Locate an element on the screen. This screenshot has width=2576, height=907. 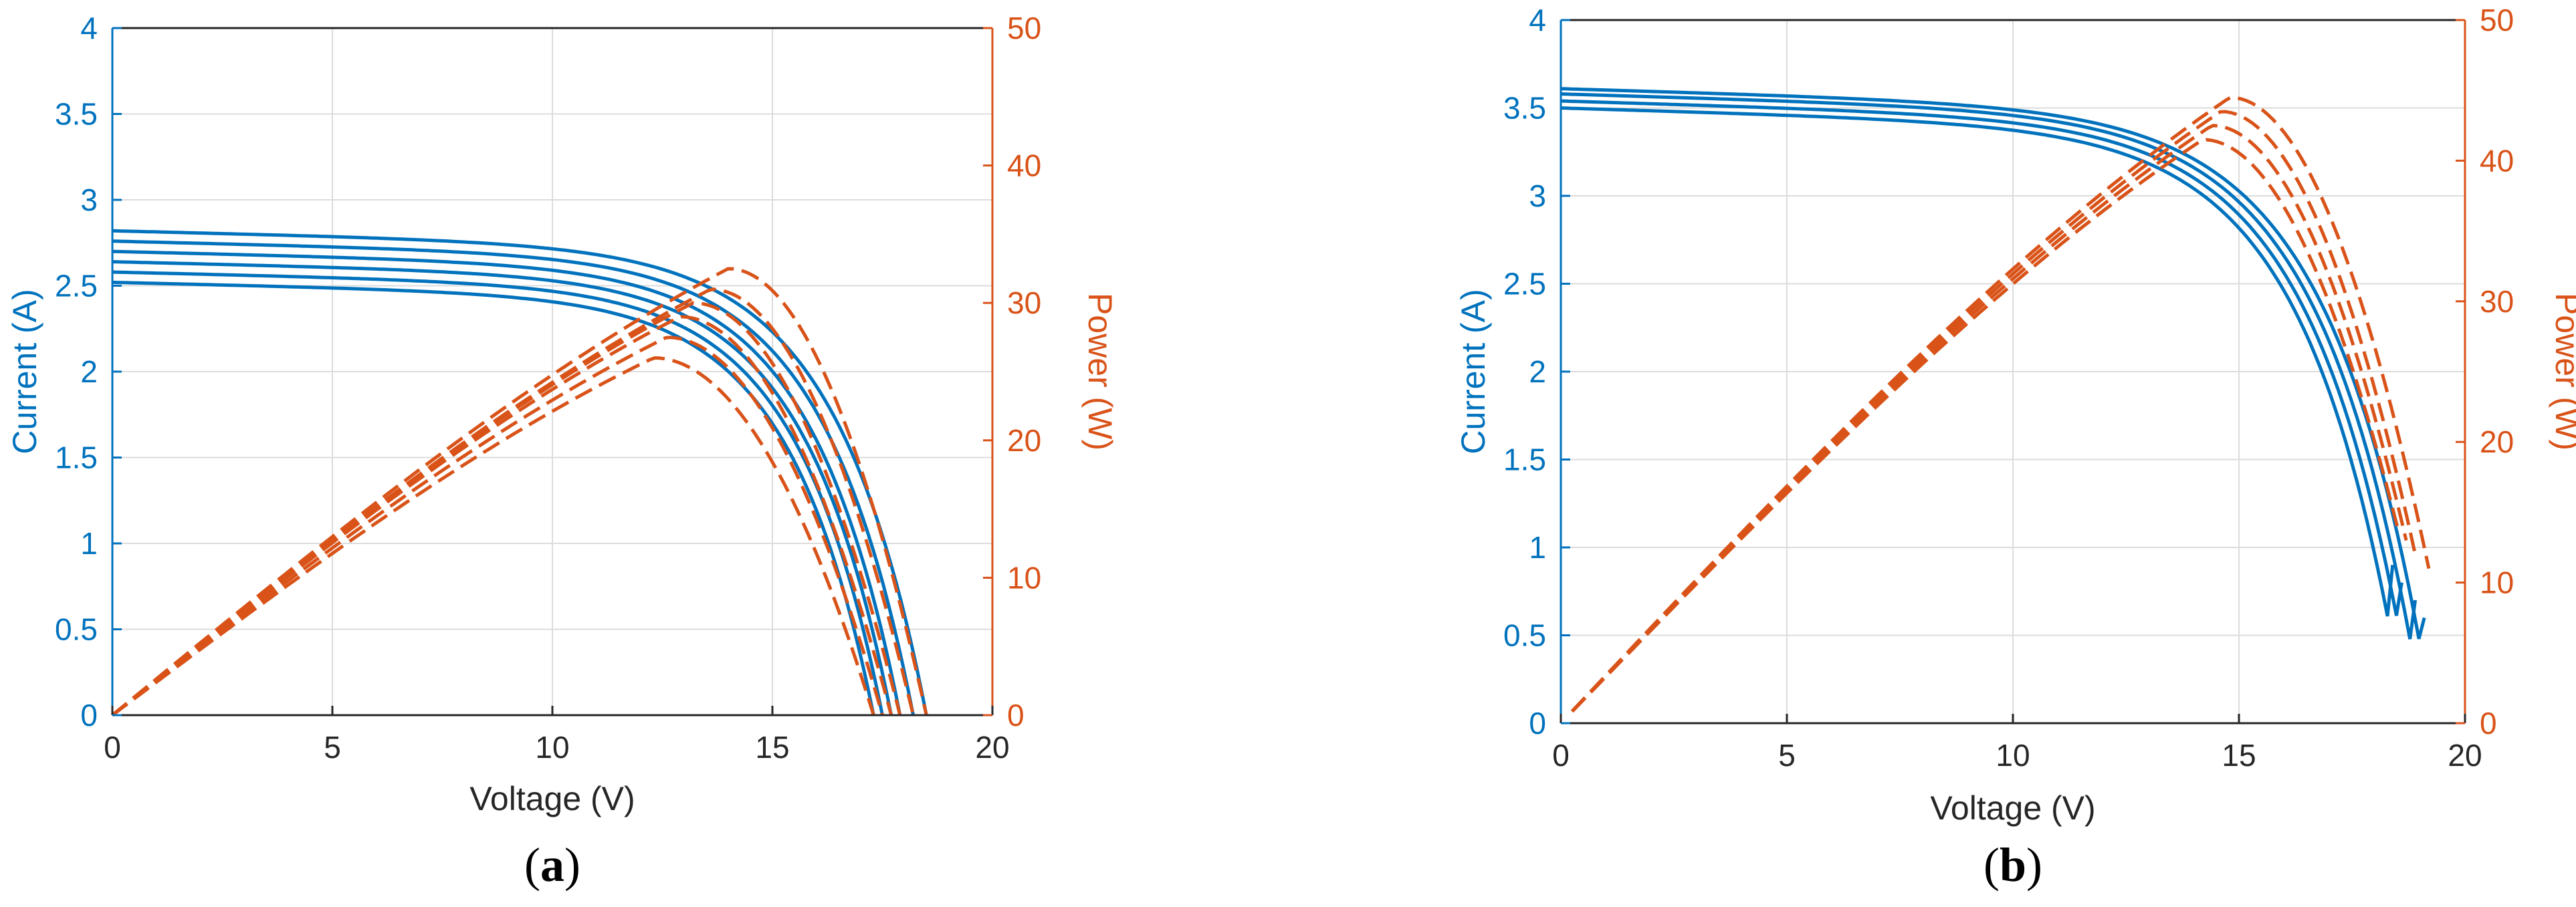
panel-b-letter: b is located at coordinates (2013, 865).